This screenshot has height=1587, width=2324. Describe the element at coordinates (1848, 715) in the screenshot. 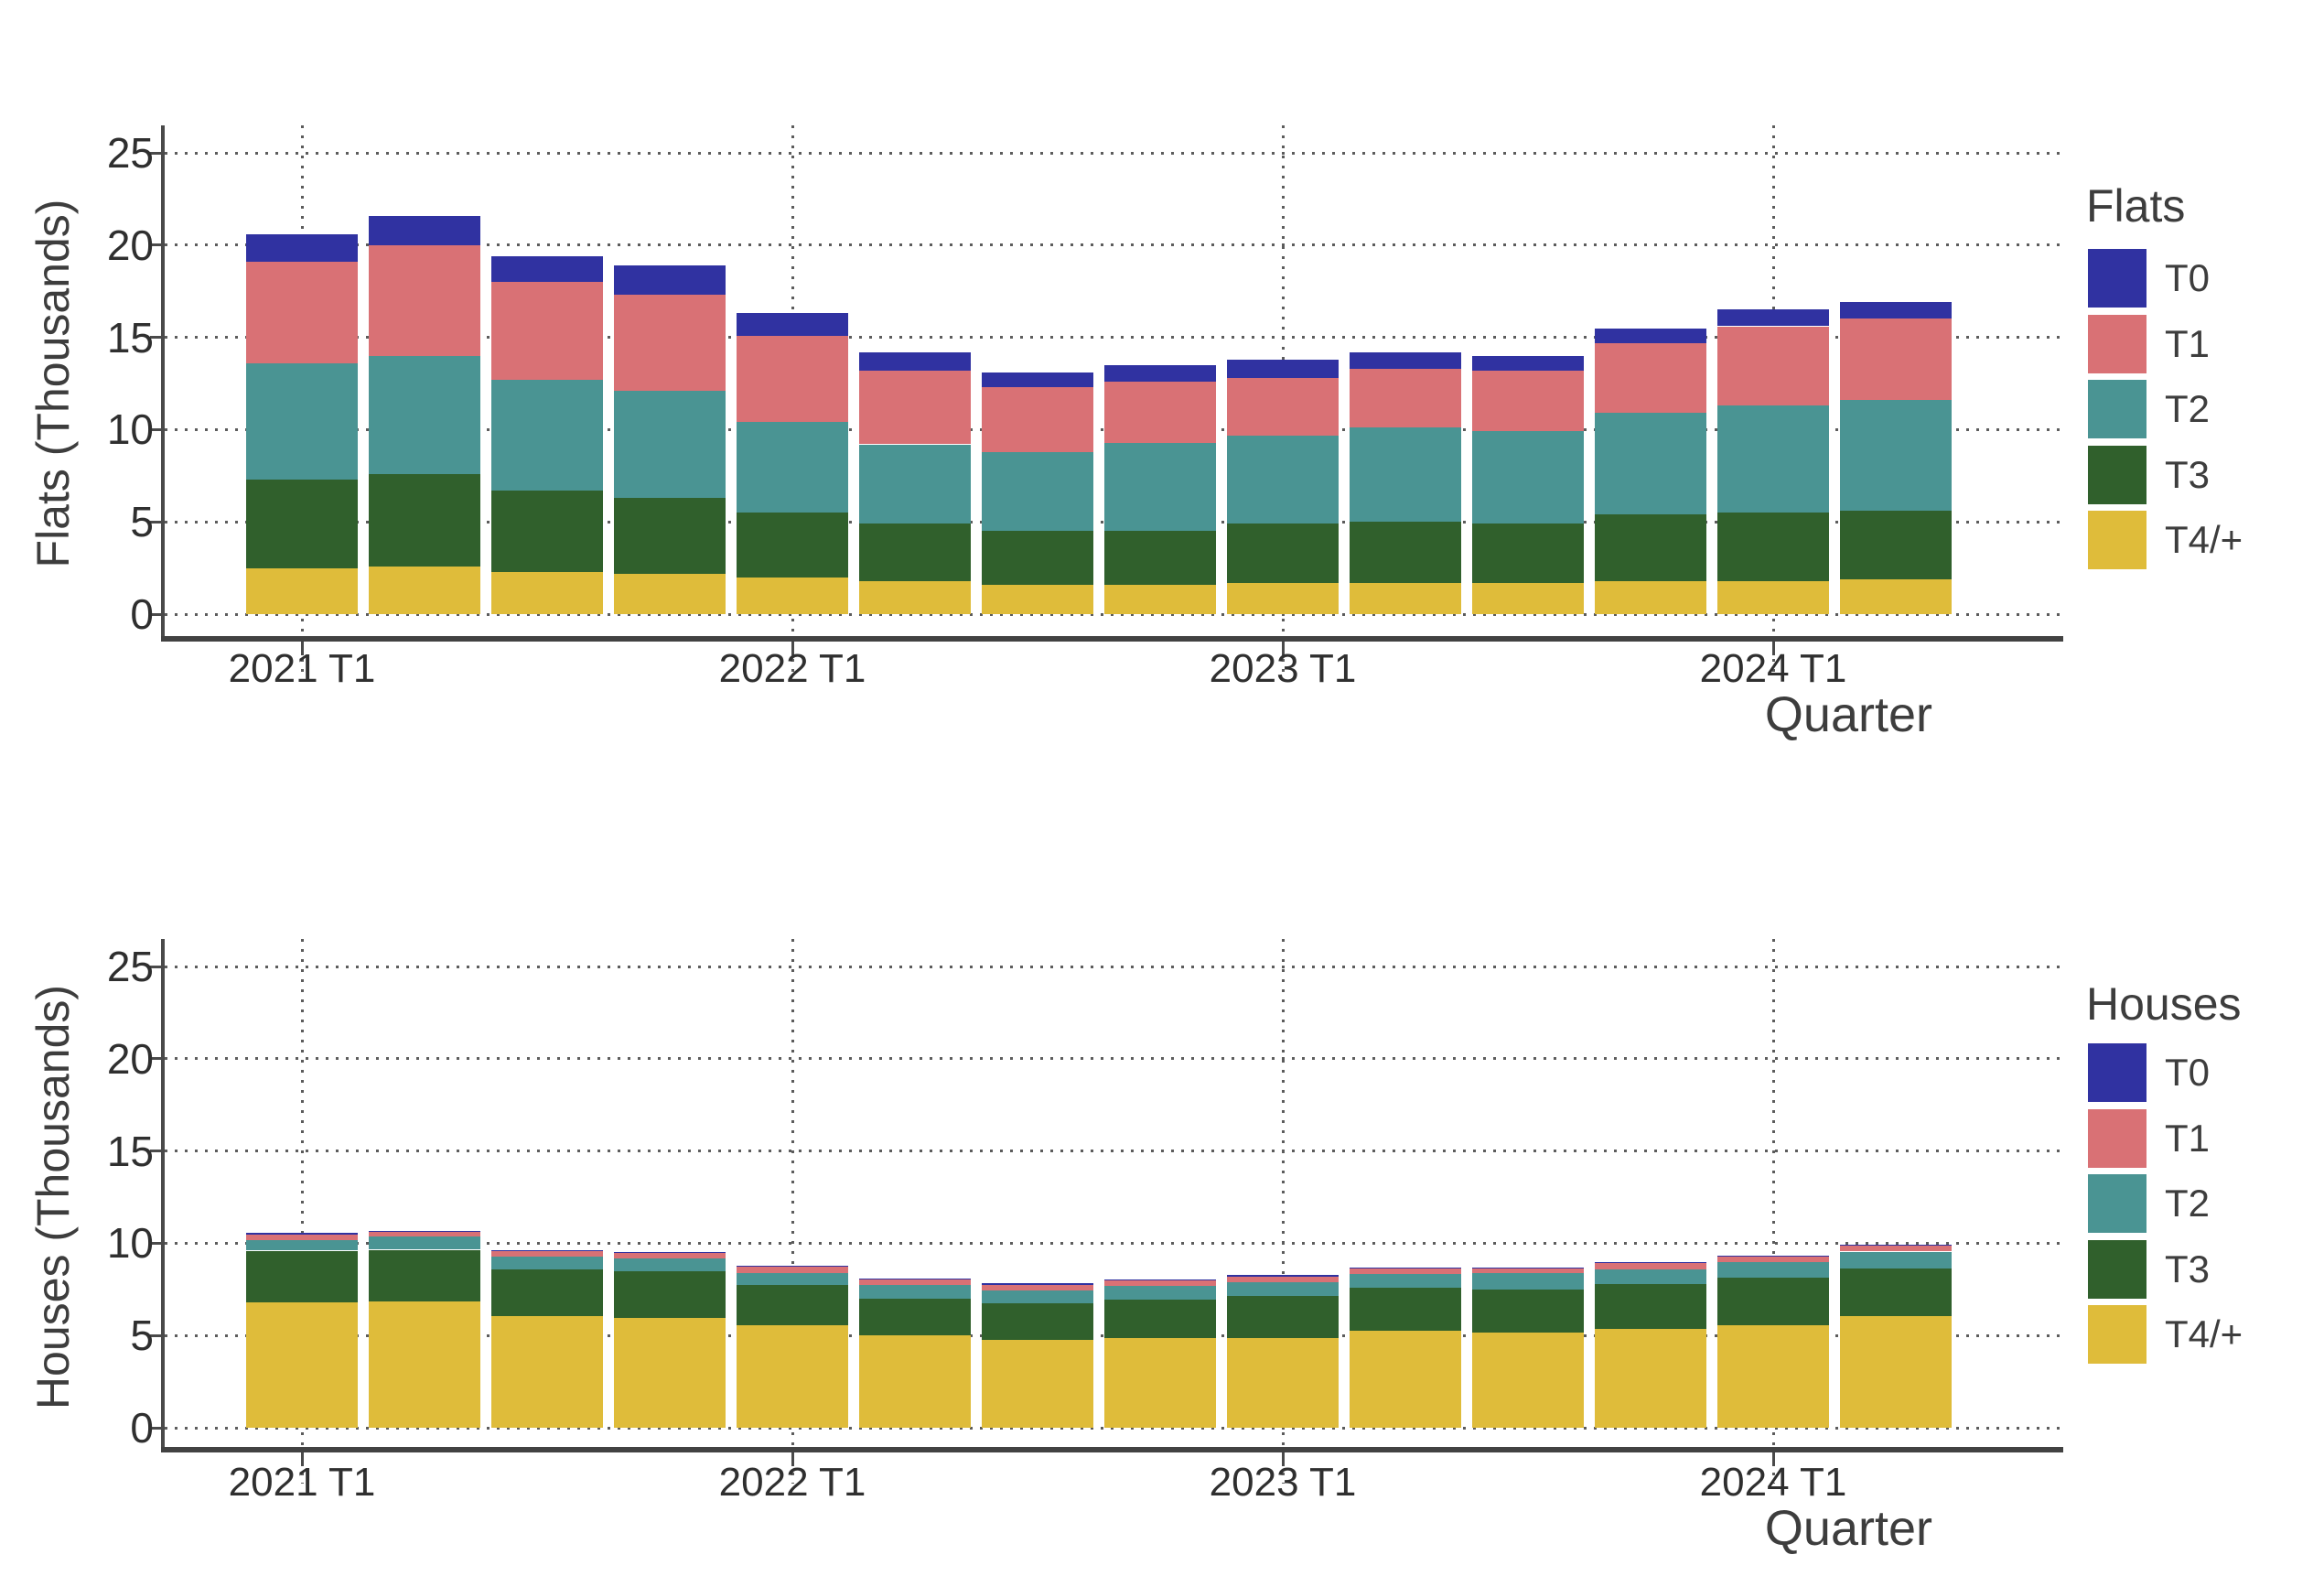

I see `flats-x-axis-title: Quarter` at that location.